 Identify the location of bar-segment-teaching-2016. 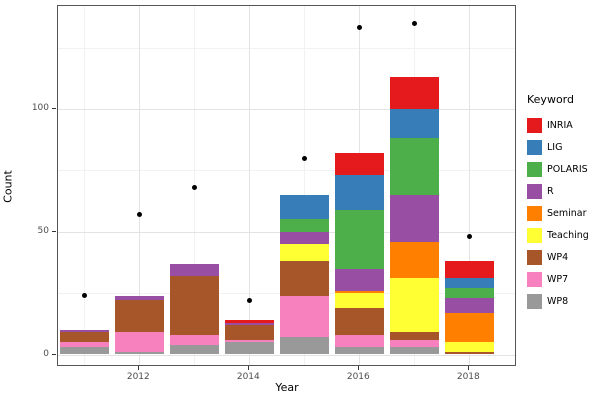
(359, 300).